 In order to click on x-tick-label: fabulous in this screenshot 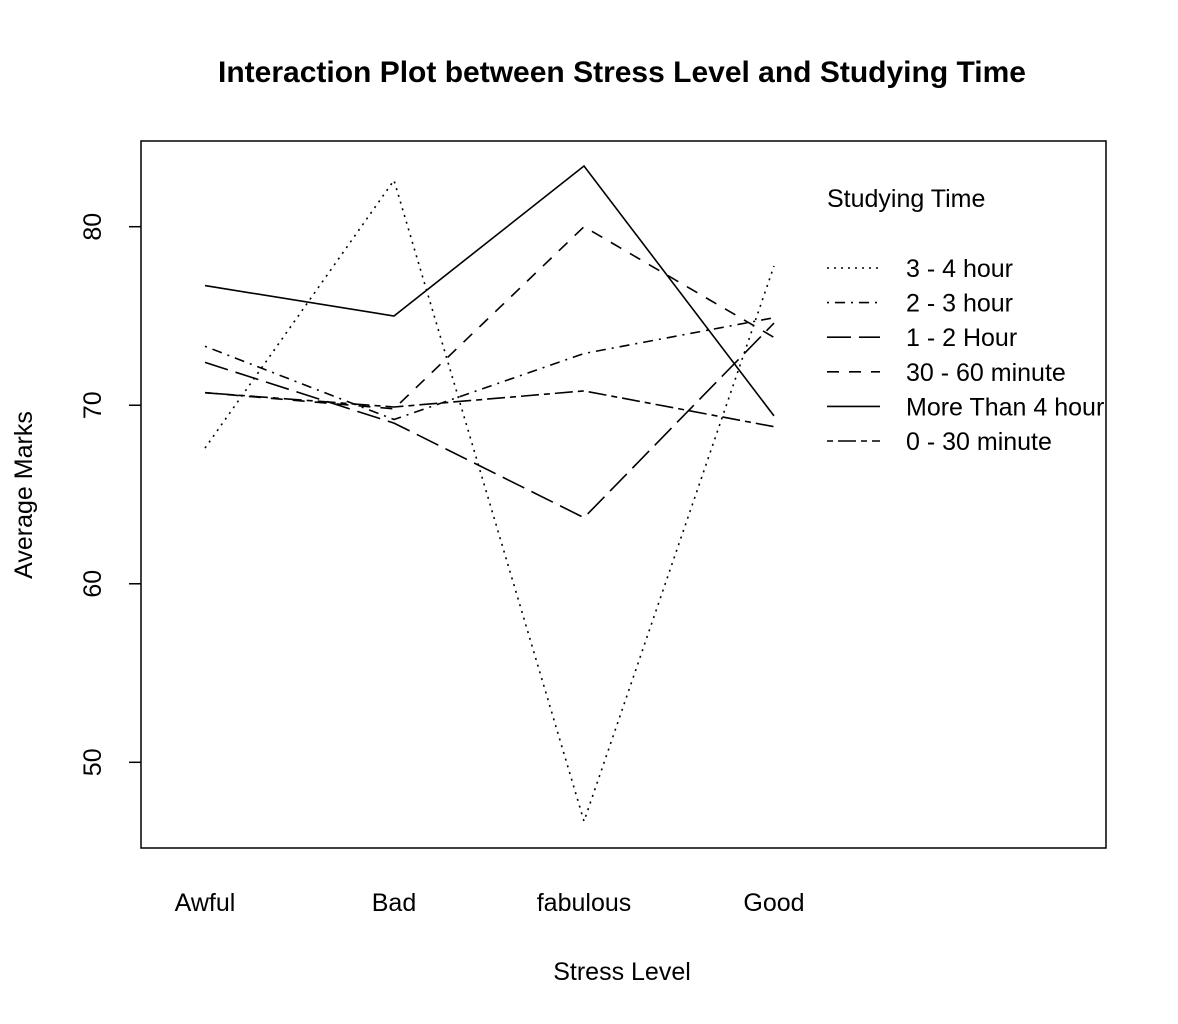, I will do `click(584, 903)`.